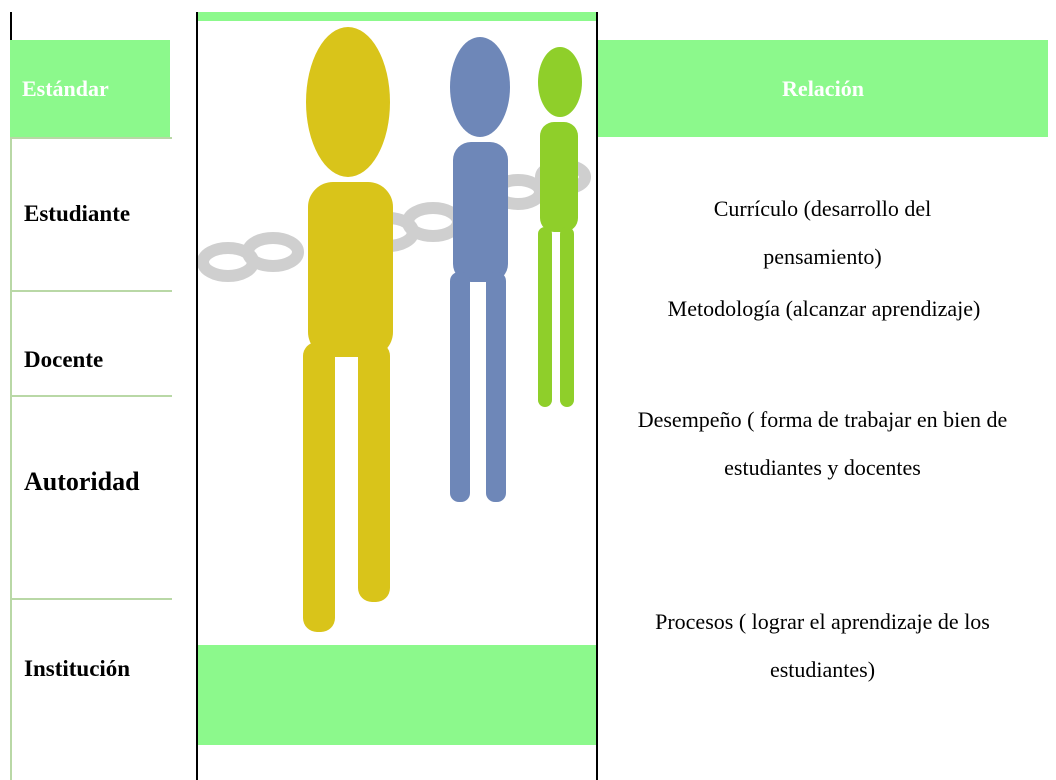 This screenshot has width=1056, height=780. What do you see at coordinates (823, 88) in the screenshot?
I see `header-cell: Relación` at bounding box center [823, 88].